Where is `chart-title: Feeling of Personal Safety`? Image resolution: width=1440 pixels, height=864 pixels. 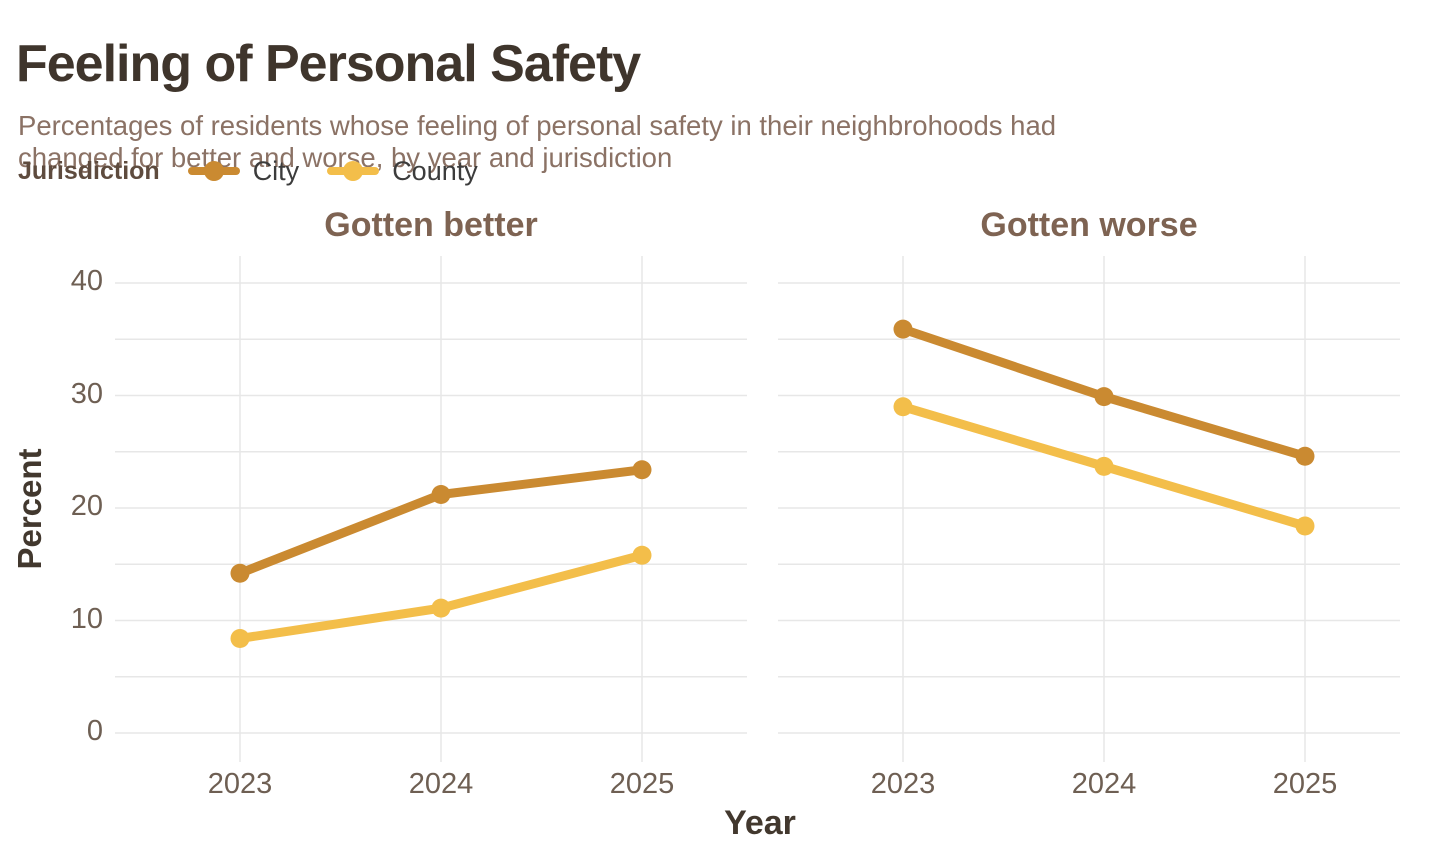
chart-title: Feeling of Personal Safety is located at coordinates (328, 63).